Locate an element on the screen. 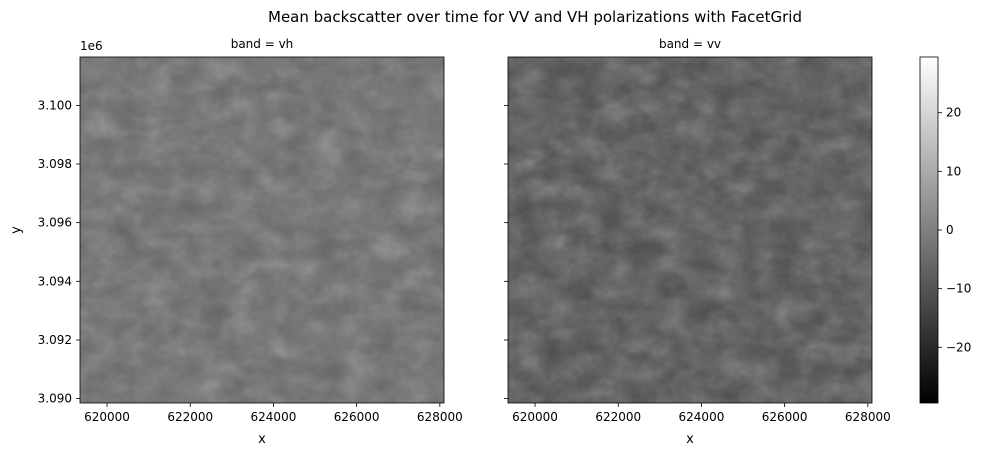 The width and height of the screenshot is (986, 456). y-axis-label: y is located at coordinates (16, 230).